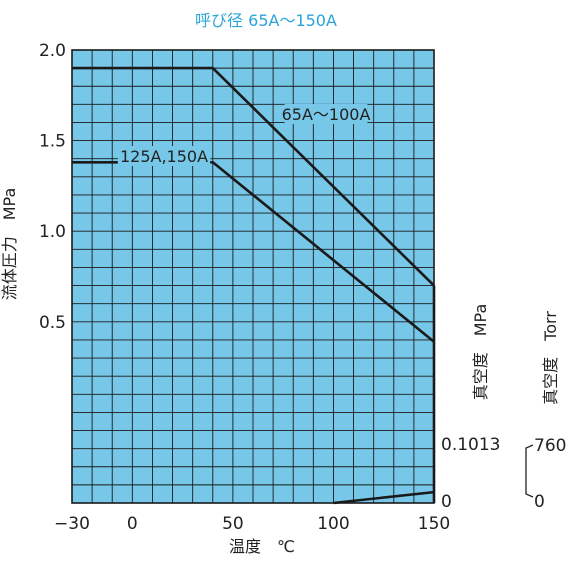 Image resolution: width=571 pixels, height=562 pixels. Describe the element at coordinates (132, 524) in the screenshot. I see `x-tick-label: 0` at that location.